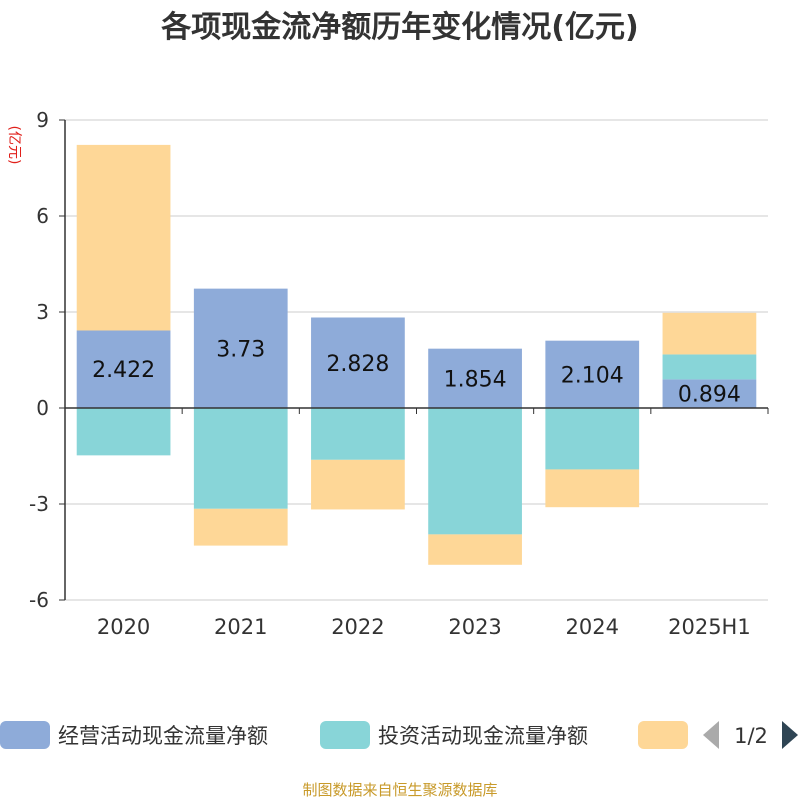  What do you see at coordinates (751, 736) in the screenshot?
I see `legend-page-indicator: 1/2` at bounding box center [751, 736].